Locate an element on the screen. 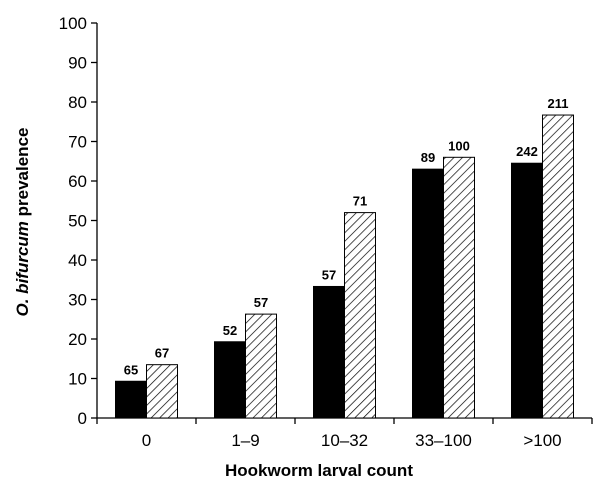 This screenshot has height=485, width=602. y-axis-title: O. bifurcum prevalence is located at coordinates (22, 222).